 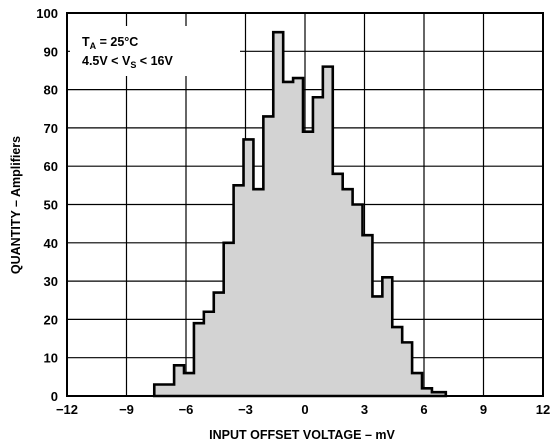 I want to click on y-tick-label: 100, so click(x=47, y=13).